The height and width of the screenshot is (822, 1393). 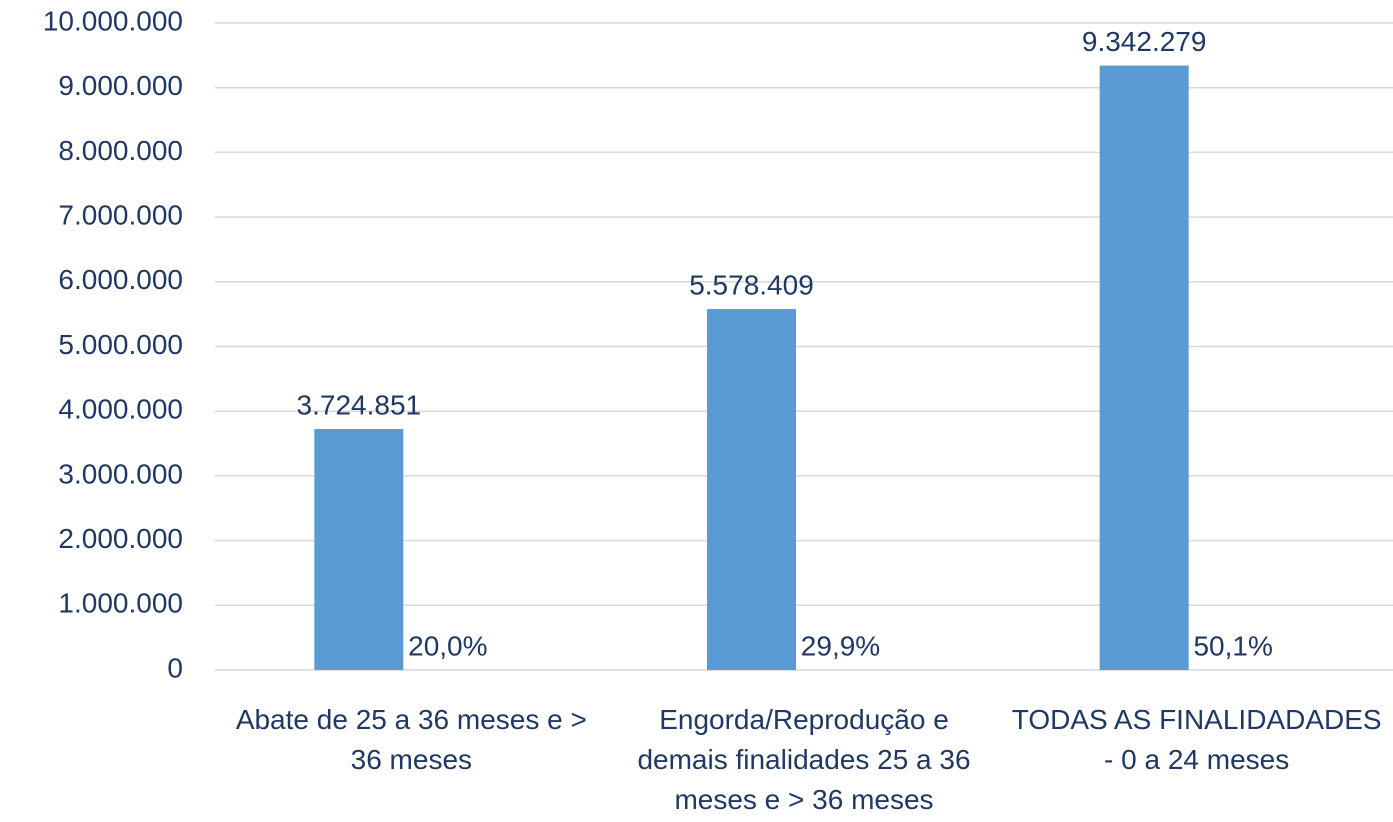 I want to click on y-tick-label: 5.000.000, so click(x=120, y=344).